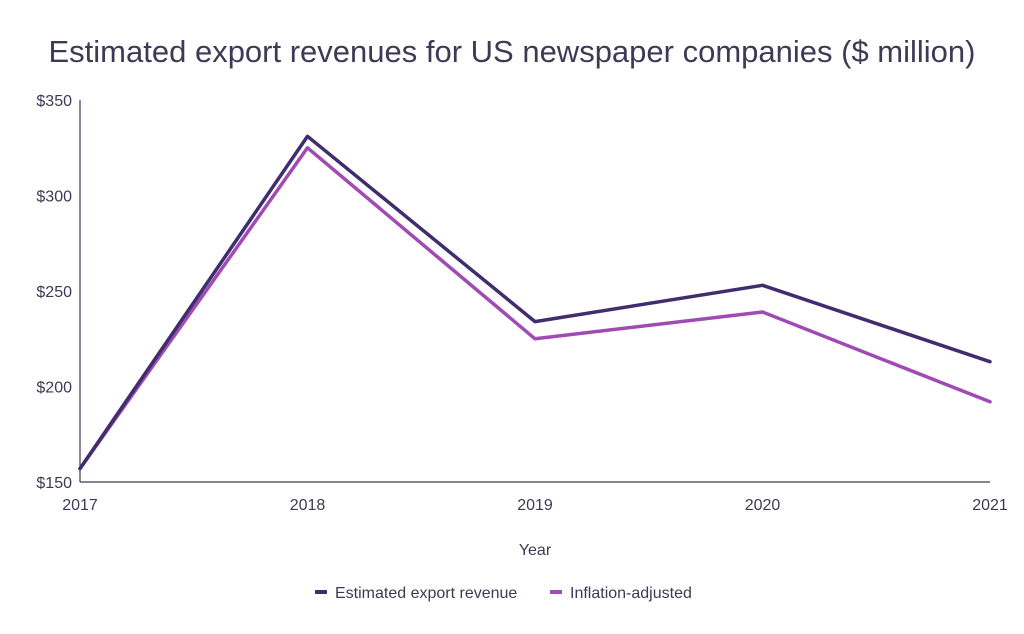 Image resolution: width=1024 pixels, height=634 pixels. I want to click on x-axis-title: Year, so click(535, 550).